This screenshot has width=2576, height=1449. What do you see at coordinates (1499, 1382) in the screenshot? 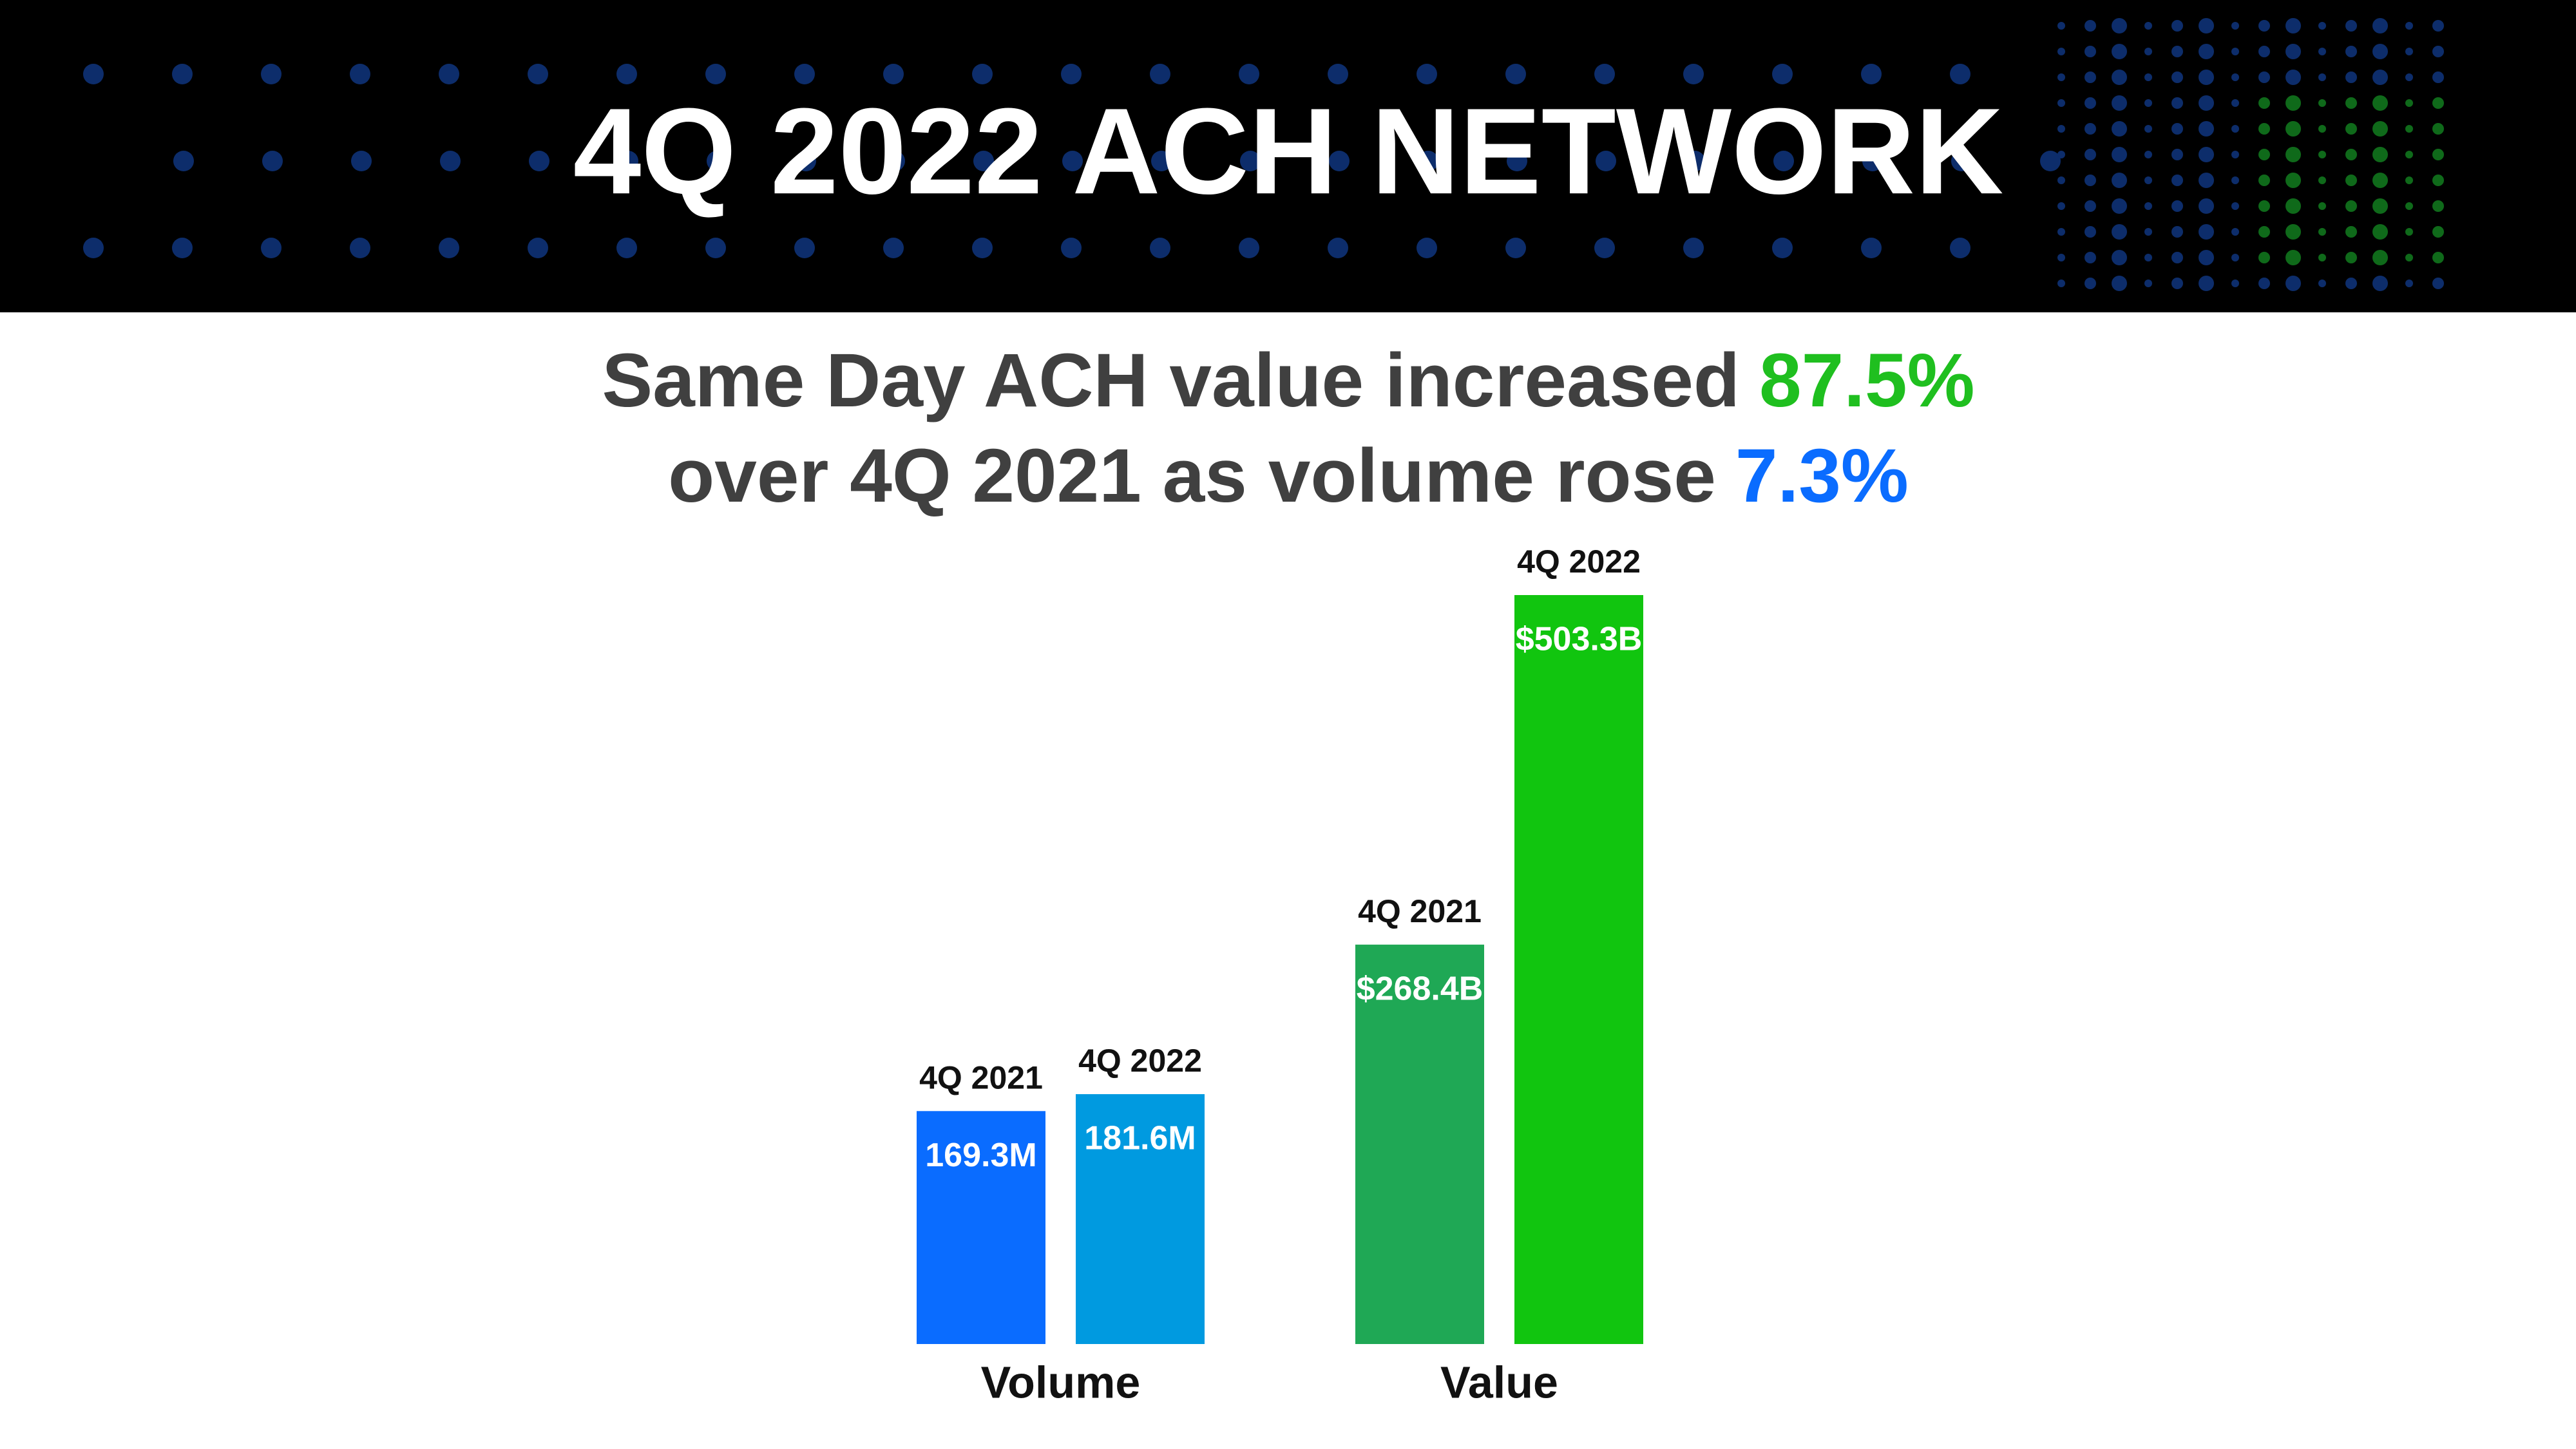
I see `group-label: Value` at bounding box center [1499, 1382].